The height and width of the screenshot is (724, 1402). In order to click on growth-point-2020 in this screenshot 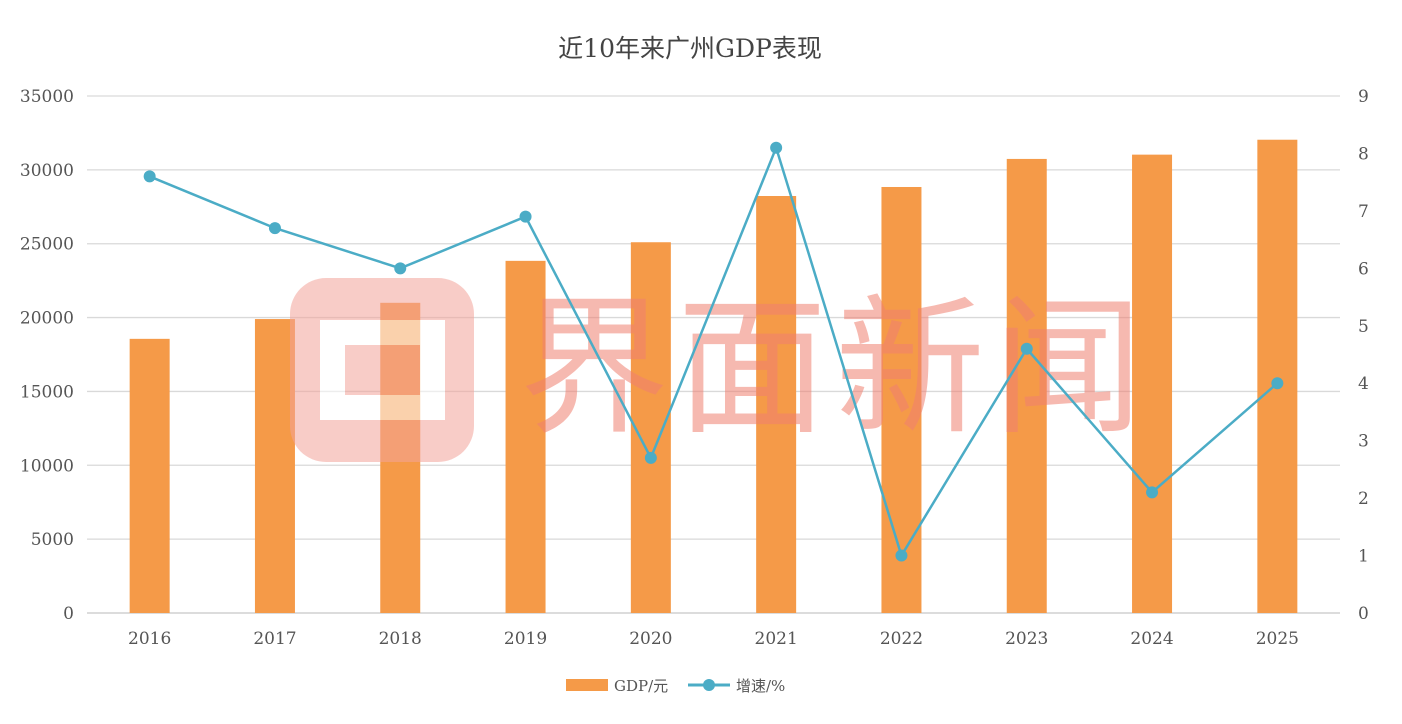, I will do `click(650, 457)`.